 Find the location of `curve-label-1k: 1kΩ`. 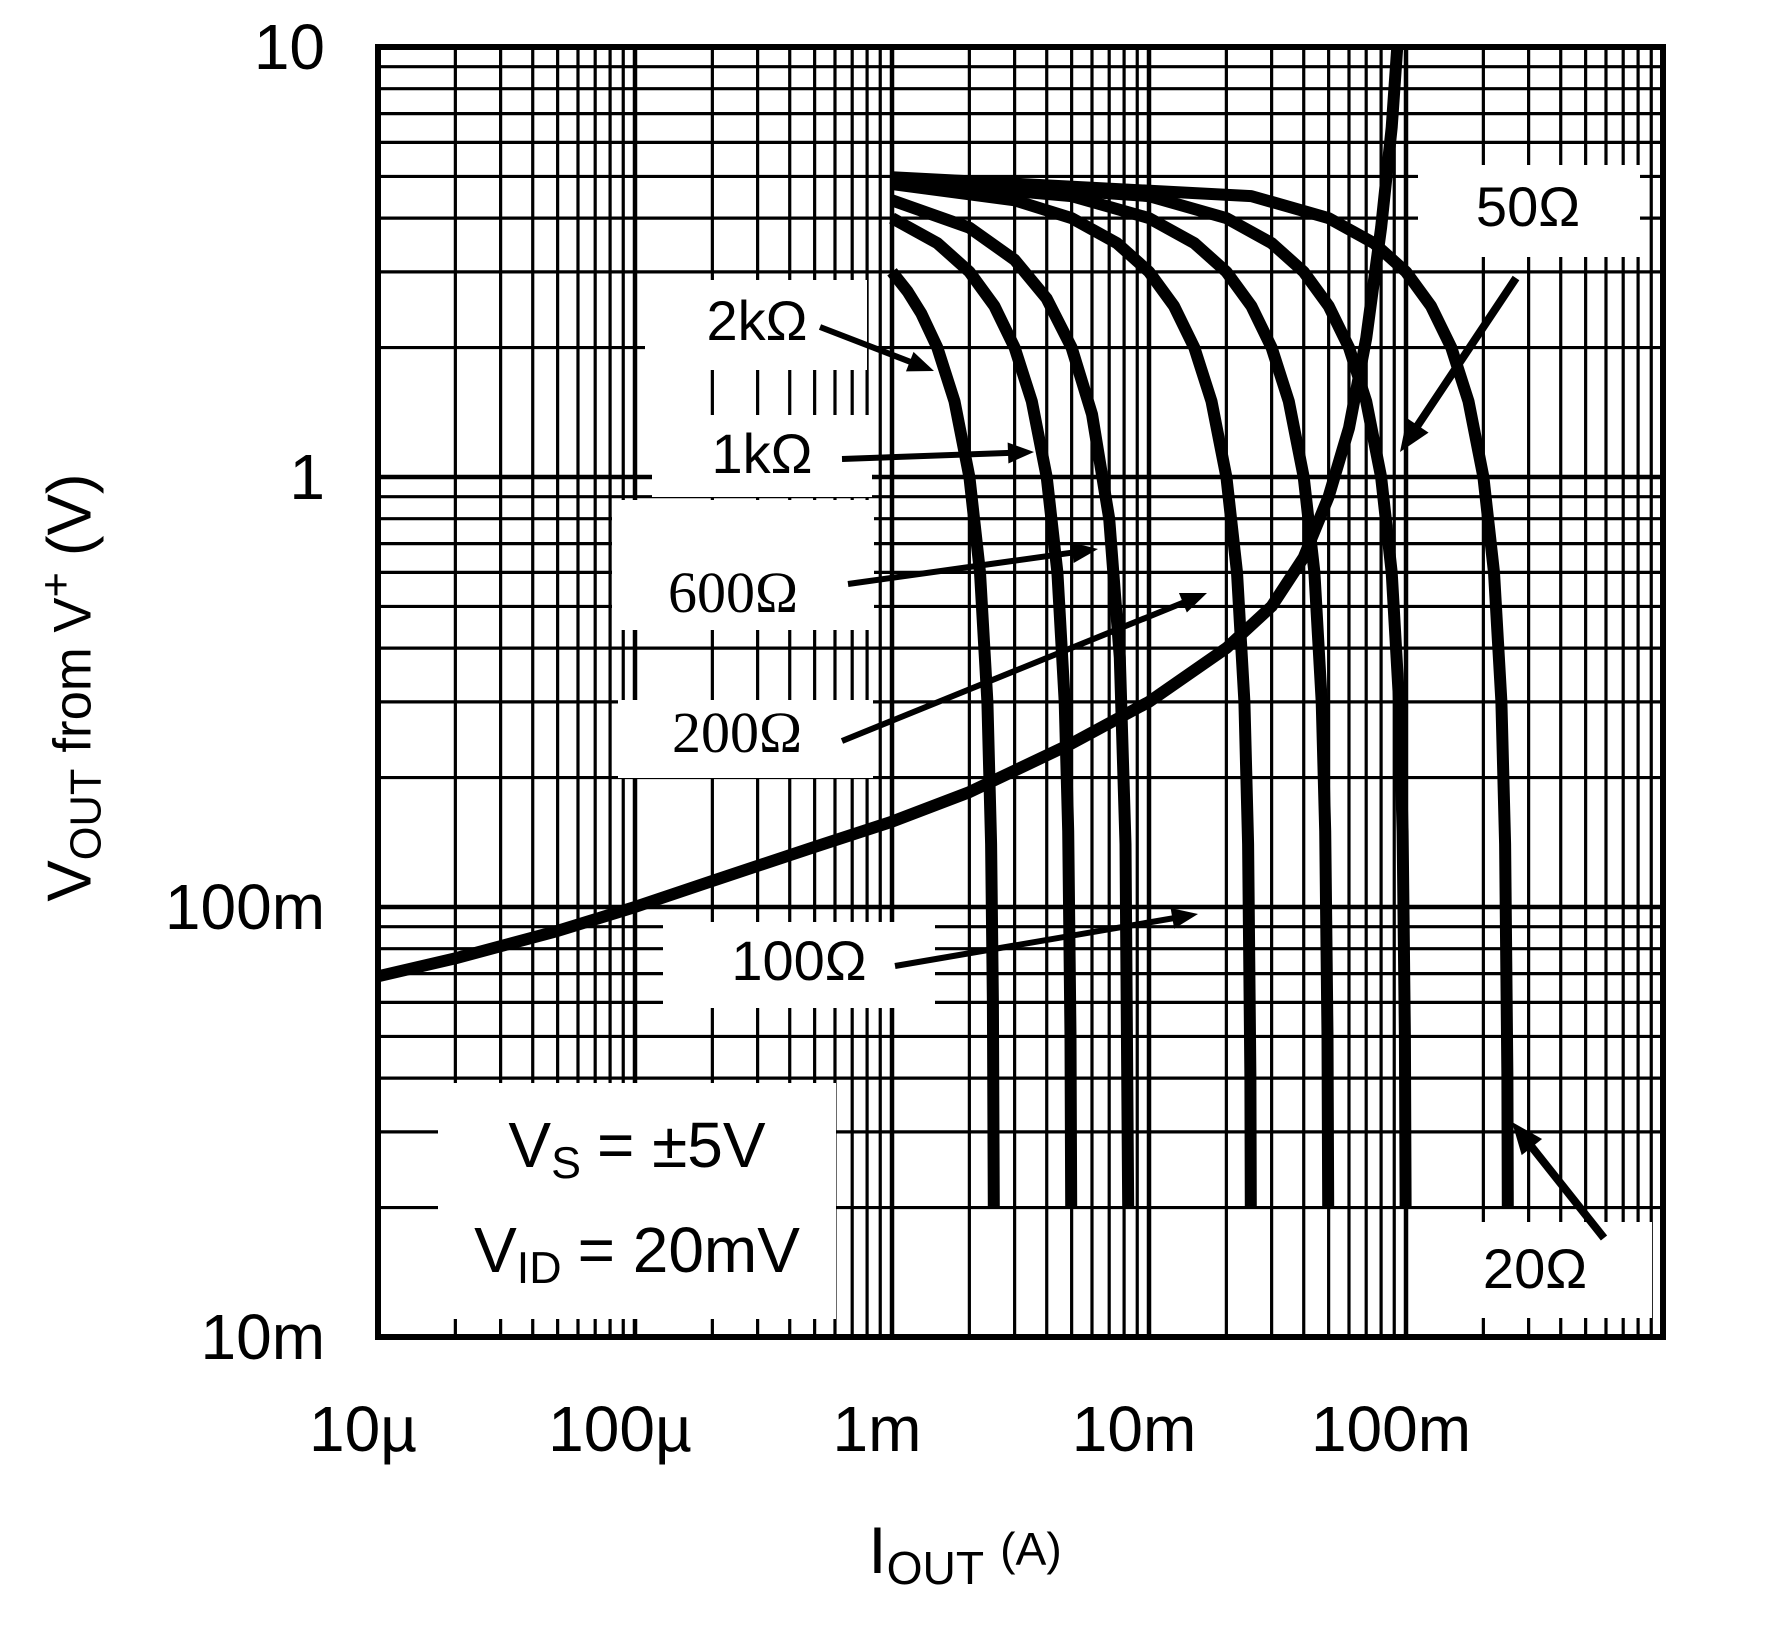

curve-label-1k: 1kΩ is located at coordinates (762, 453).